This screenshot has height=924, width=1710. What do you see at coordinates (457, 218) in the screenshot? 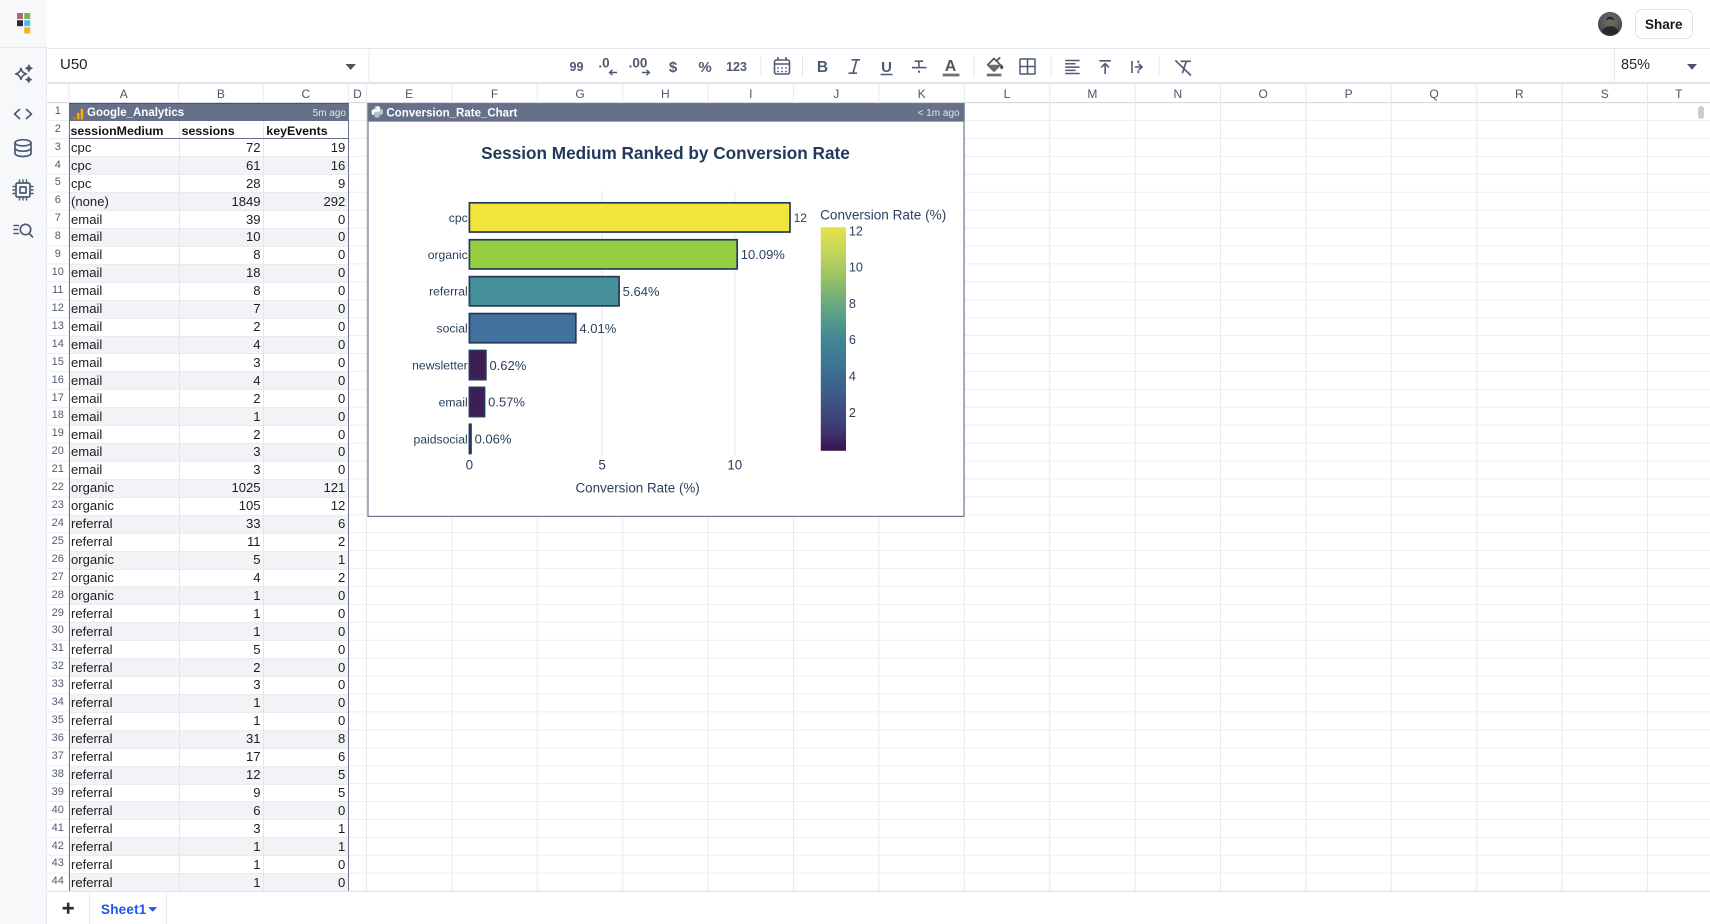
I see `svg-text: cpc` at bounding box center [457, 218].